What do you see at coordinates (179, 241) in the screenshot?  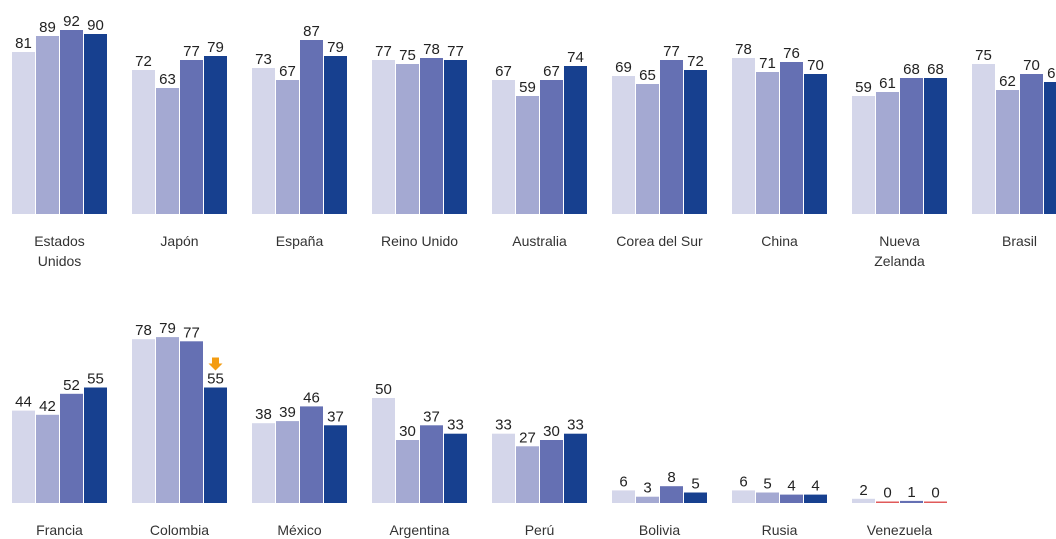 I see `category-label: Japón` at bounding box center [179, 241].